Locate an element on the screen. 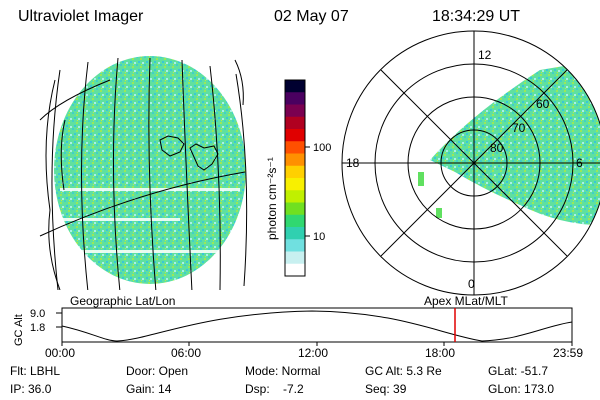 This screenshot has height=400, width=600. colorbar is located at coordinates (295, 178).